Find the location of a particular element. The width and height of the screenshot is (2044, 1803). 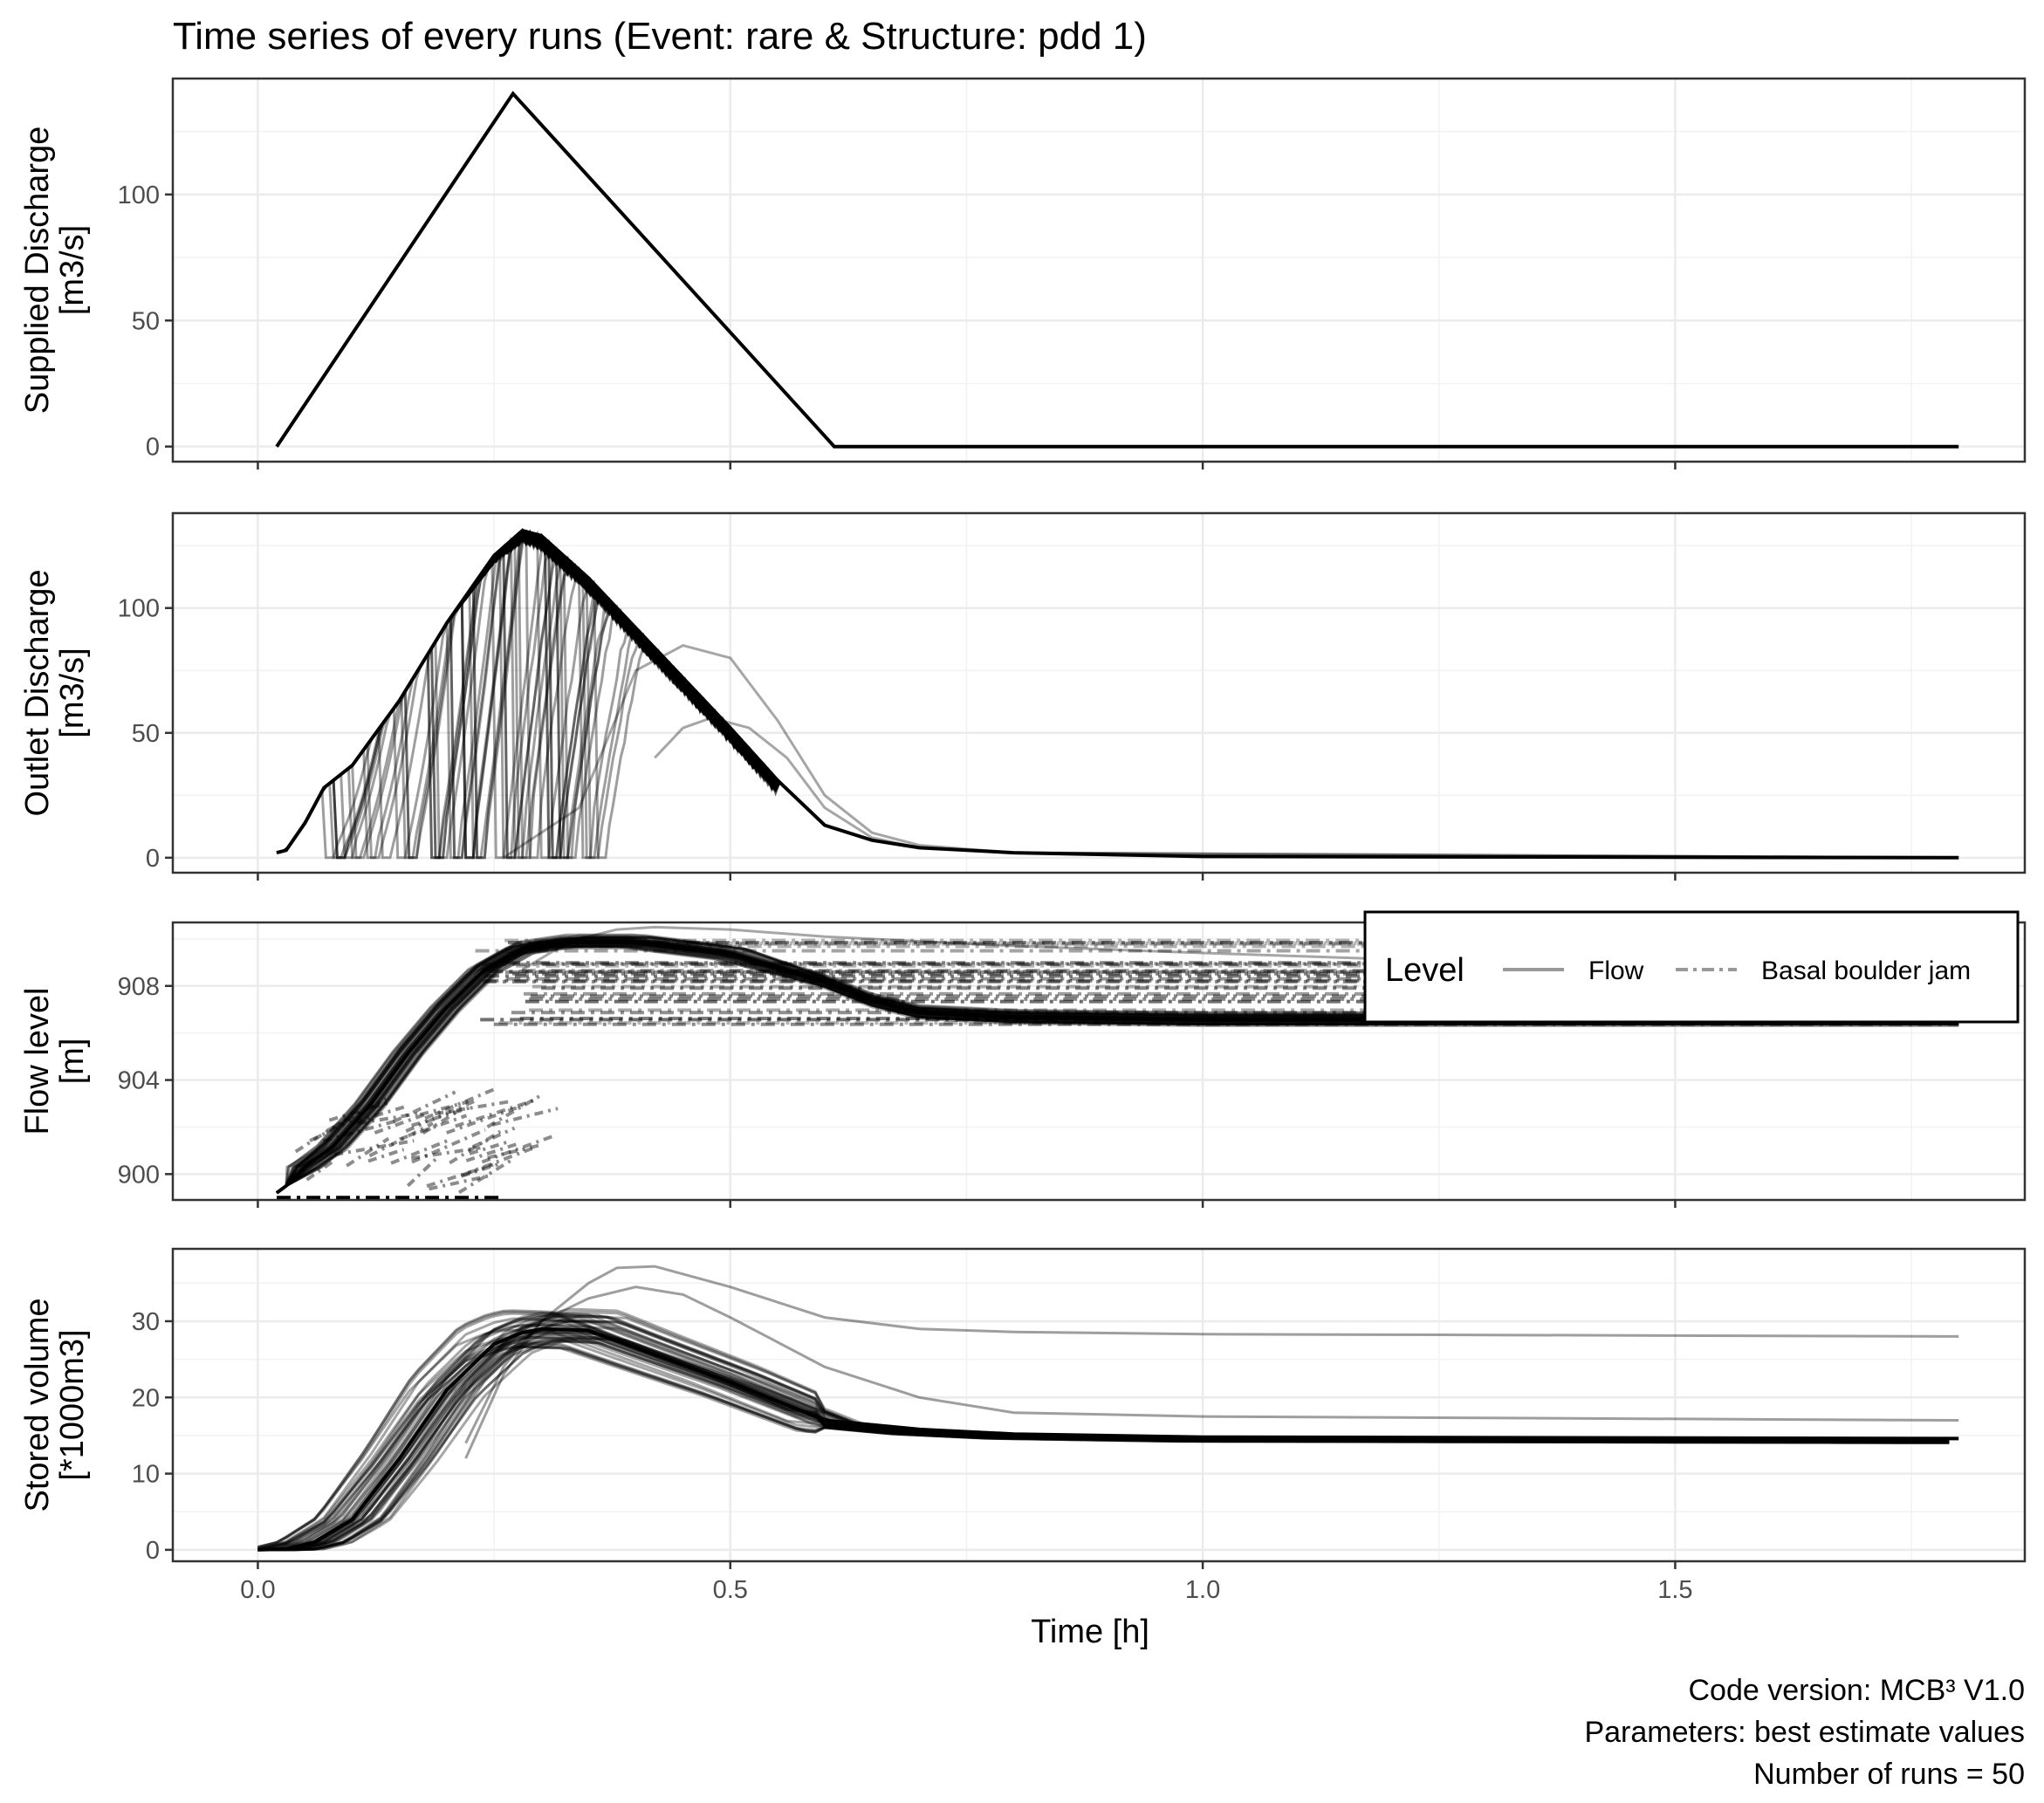

x-tick-label: 1.0 is located at coordinates (1203, 1590).